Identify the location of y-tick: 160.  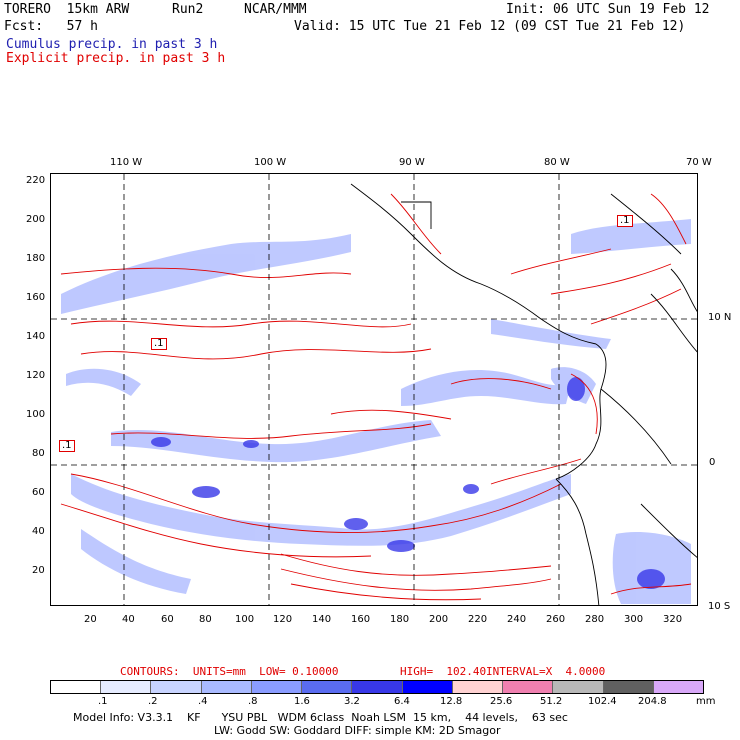
(36, 297).